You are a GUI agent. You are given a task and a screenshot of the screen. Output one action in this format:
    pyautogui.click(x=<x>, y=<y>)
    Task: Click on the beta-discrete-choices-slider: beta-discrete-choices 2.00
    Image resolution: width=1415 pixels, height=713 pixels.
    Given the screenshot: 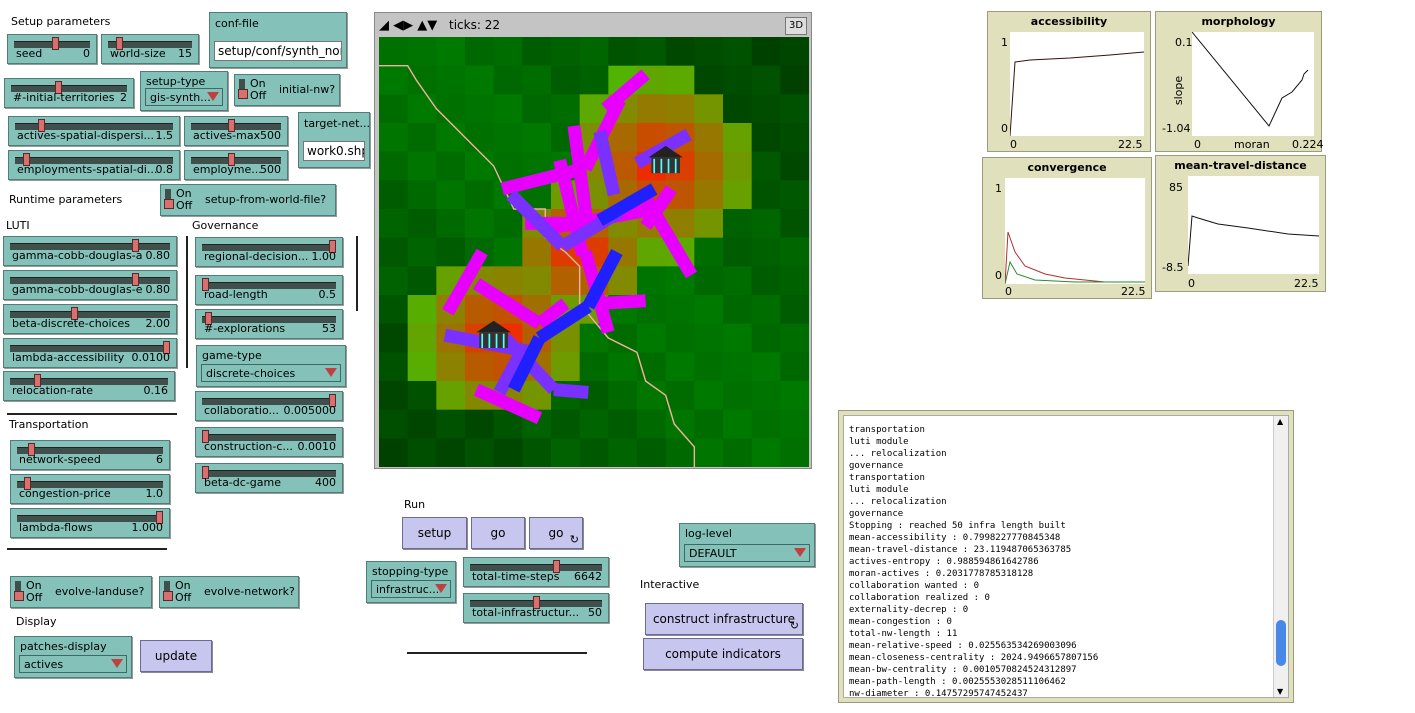 What is the action you would take?
    pyautogui.click(x=90, y=319)
    